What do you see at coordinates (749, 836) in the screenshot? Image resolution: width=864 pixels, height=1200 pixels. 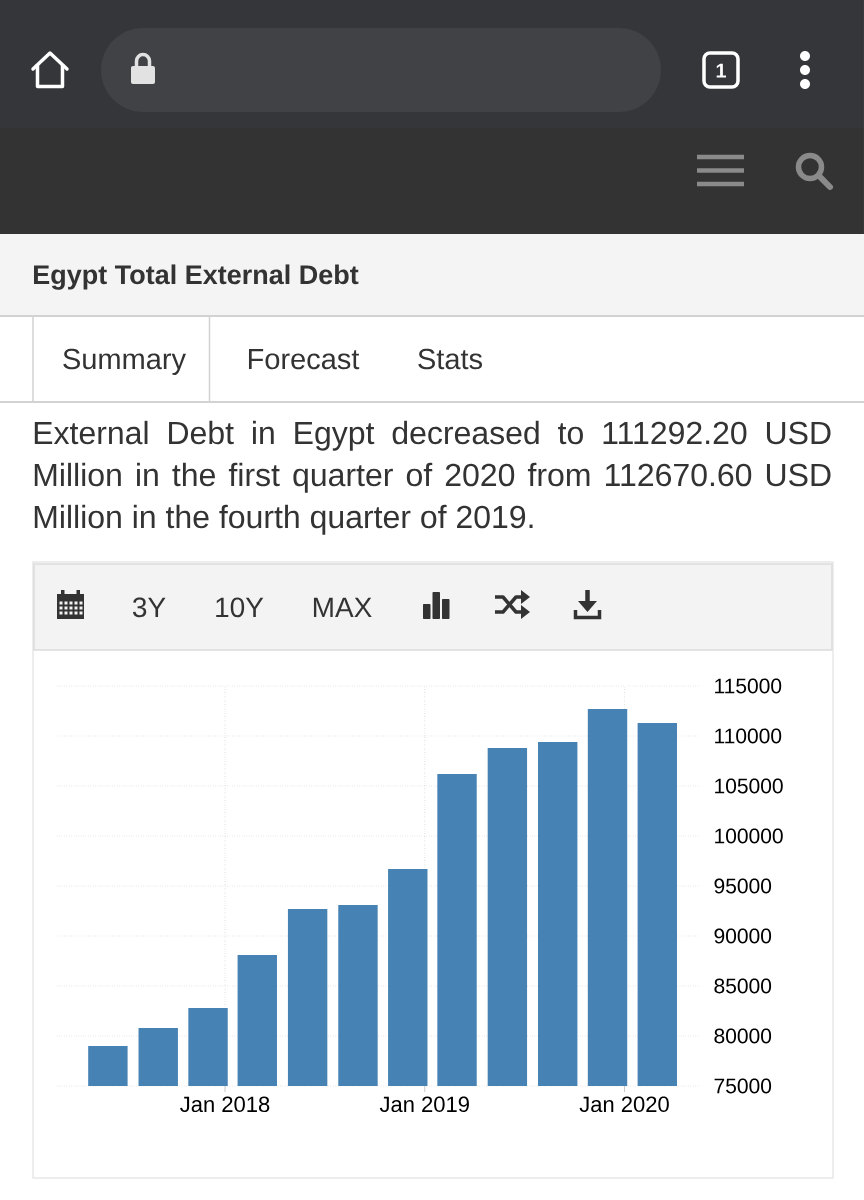 I see `y-tick-label: 100000` at bounding box center [749, 836].